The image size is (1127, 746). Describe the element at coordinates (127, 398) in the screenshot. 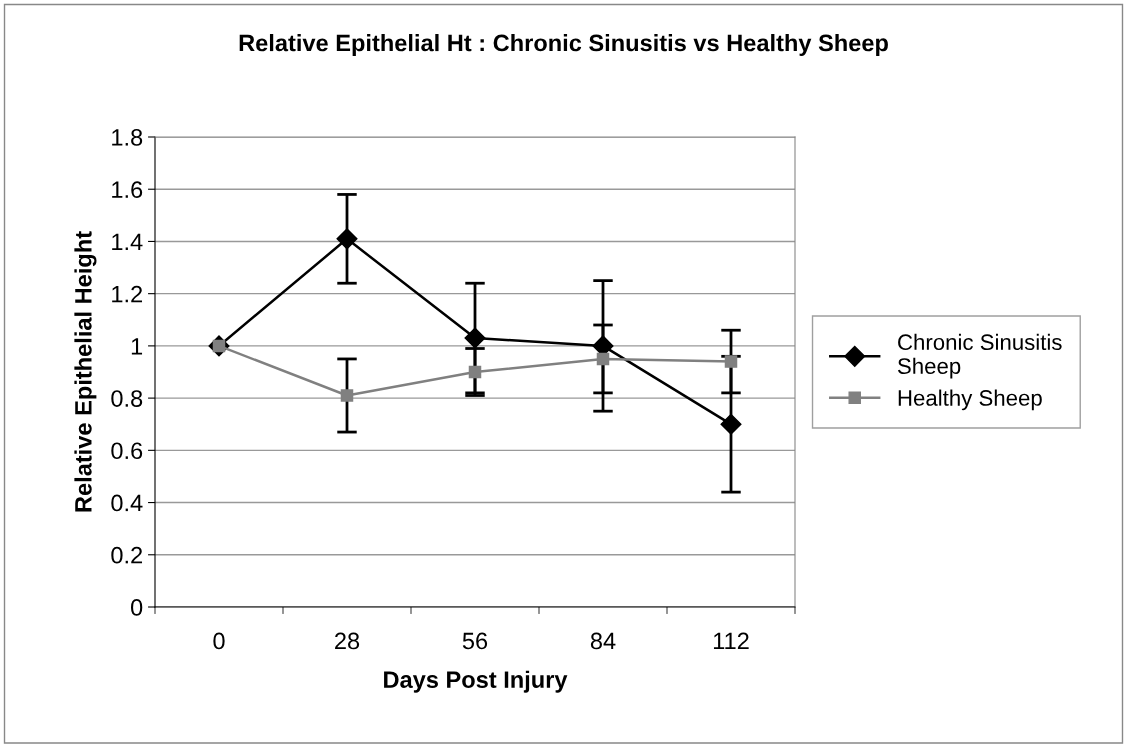

I see `y-tick-label: 0.8` at that location.